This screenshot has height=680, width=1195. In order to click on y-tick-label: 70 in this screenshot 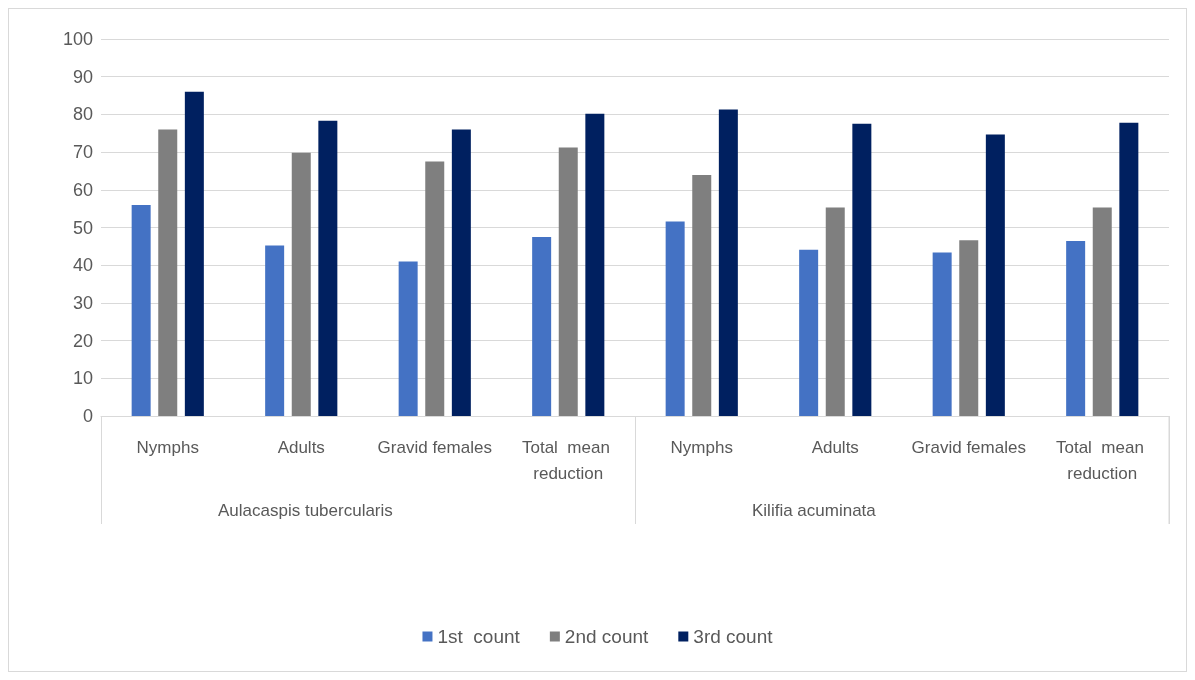, I will do `click(82, 152)`.